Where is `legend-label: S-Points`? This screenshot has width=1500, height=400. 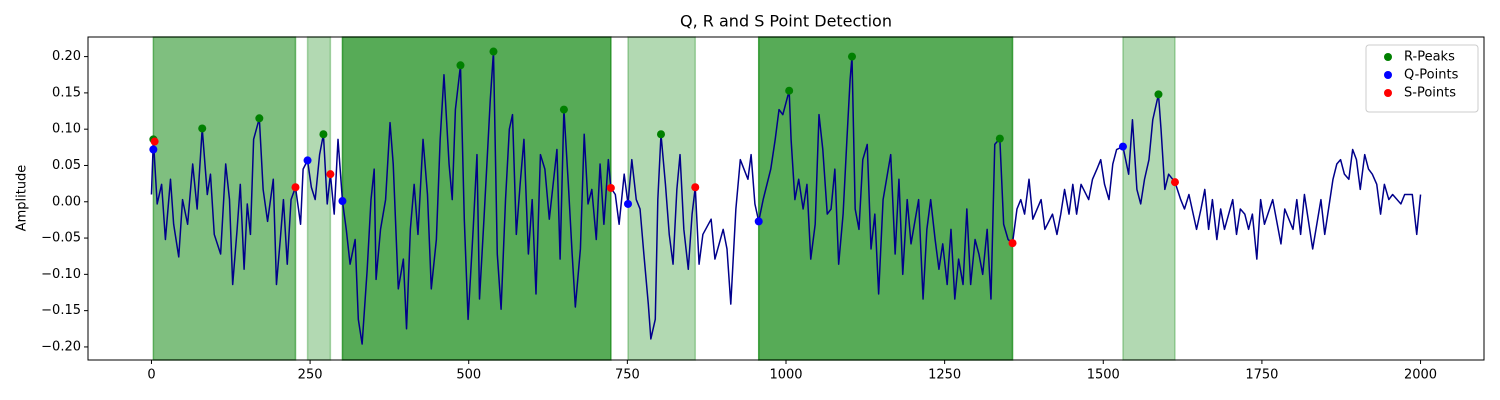
legend-label: S-Points is located at coordinates (1430, 93).